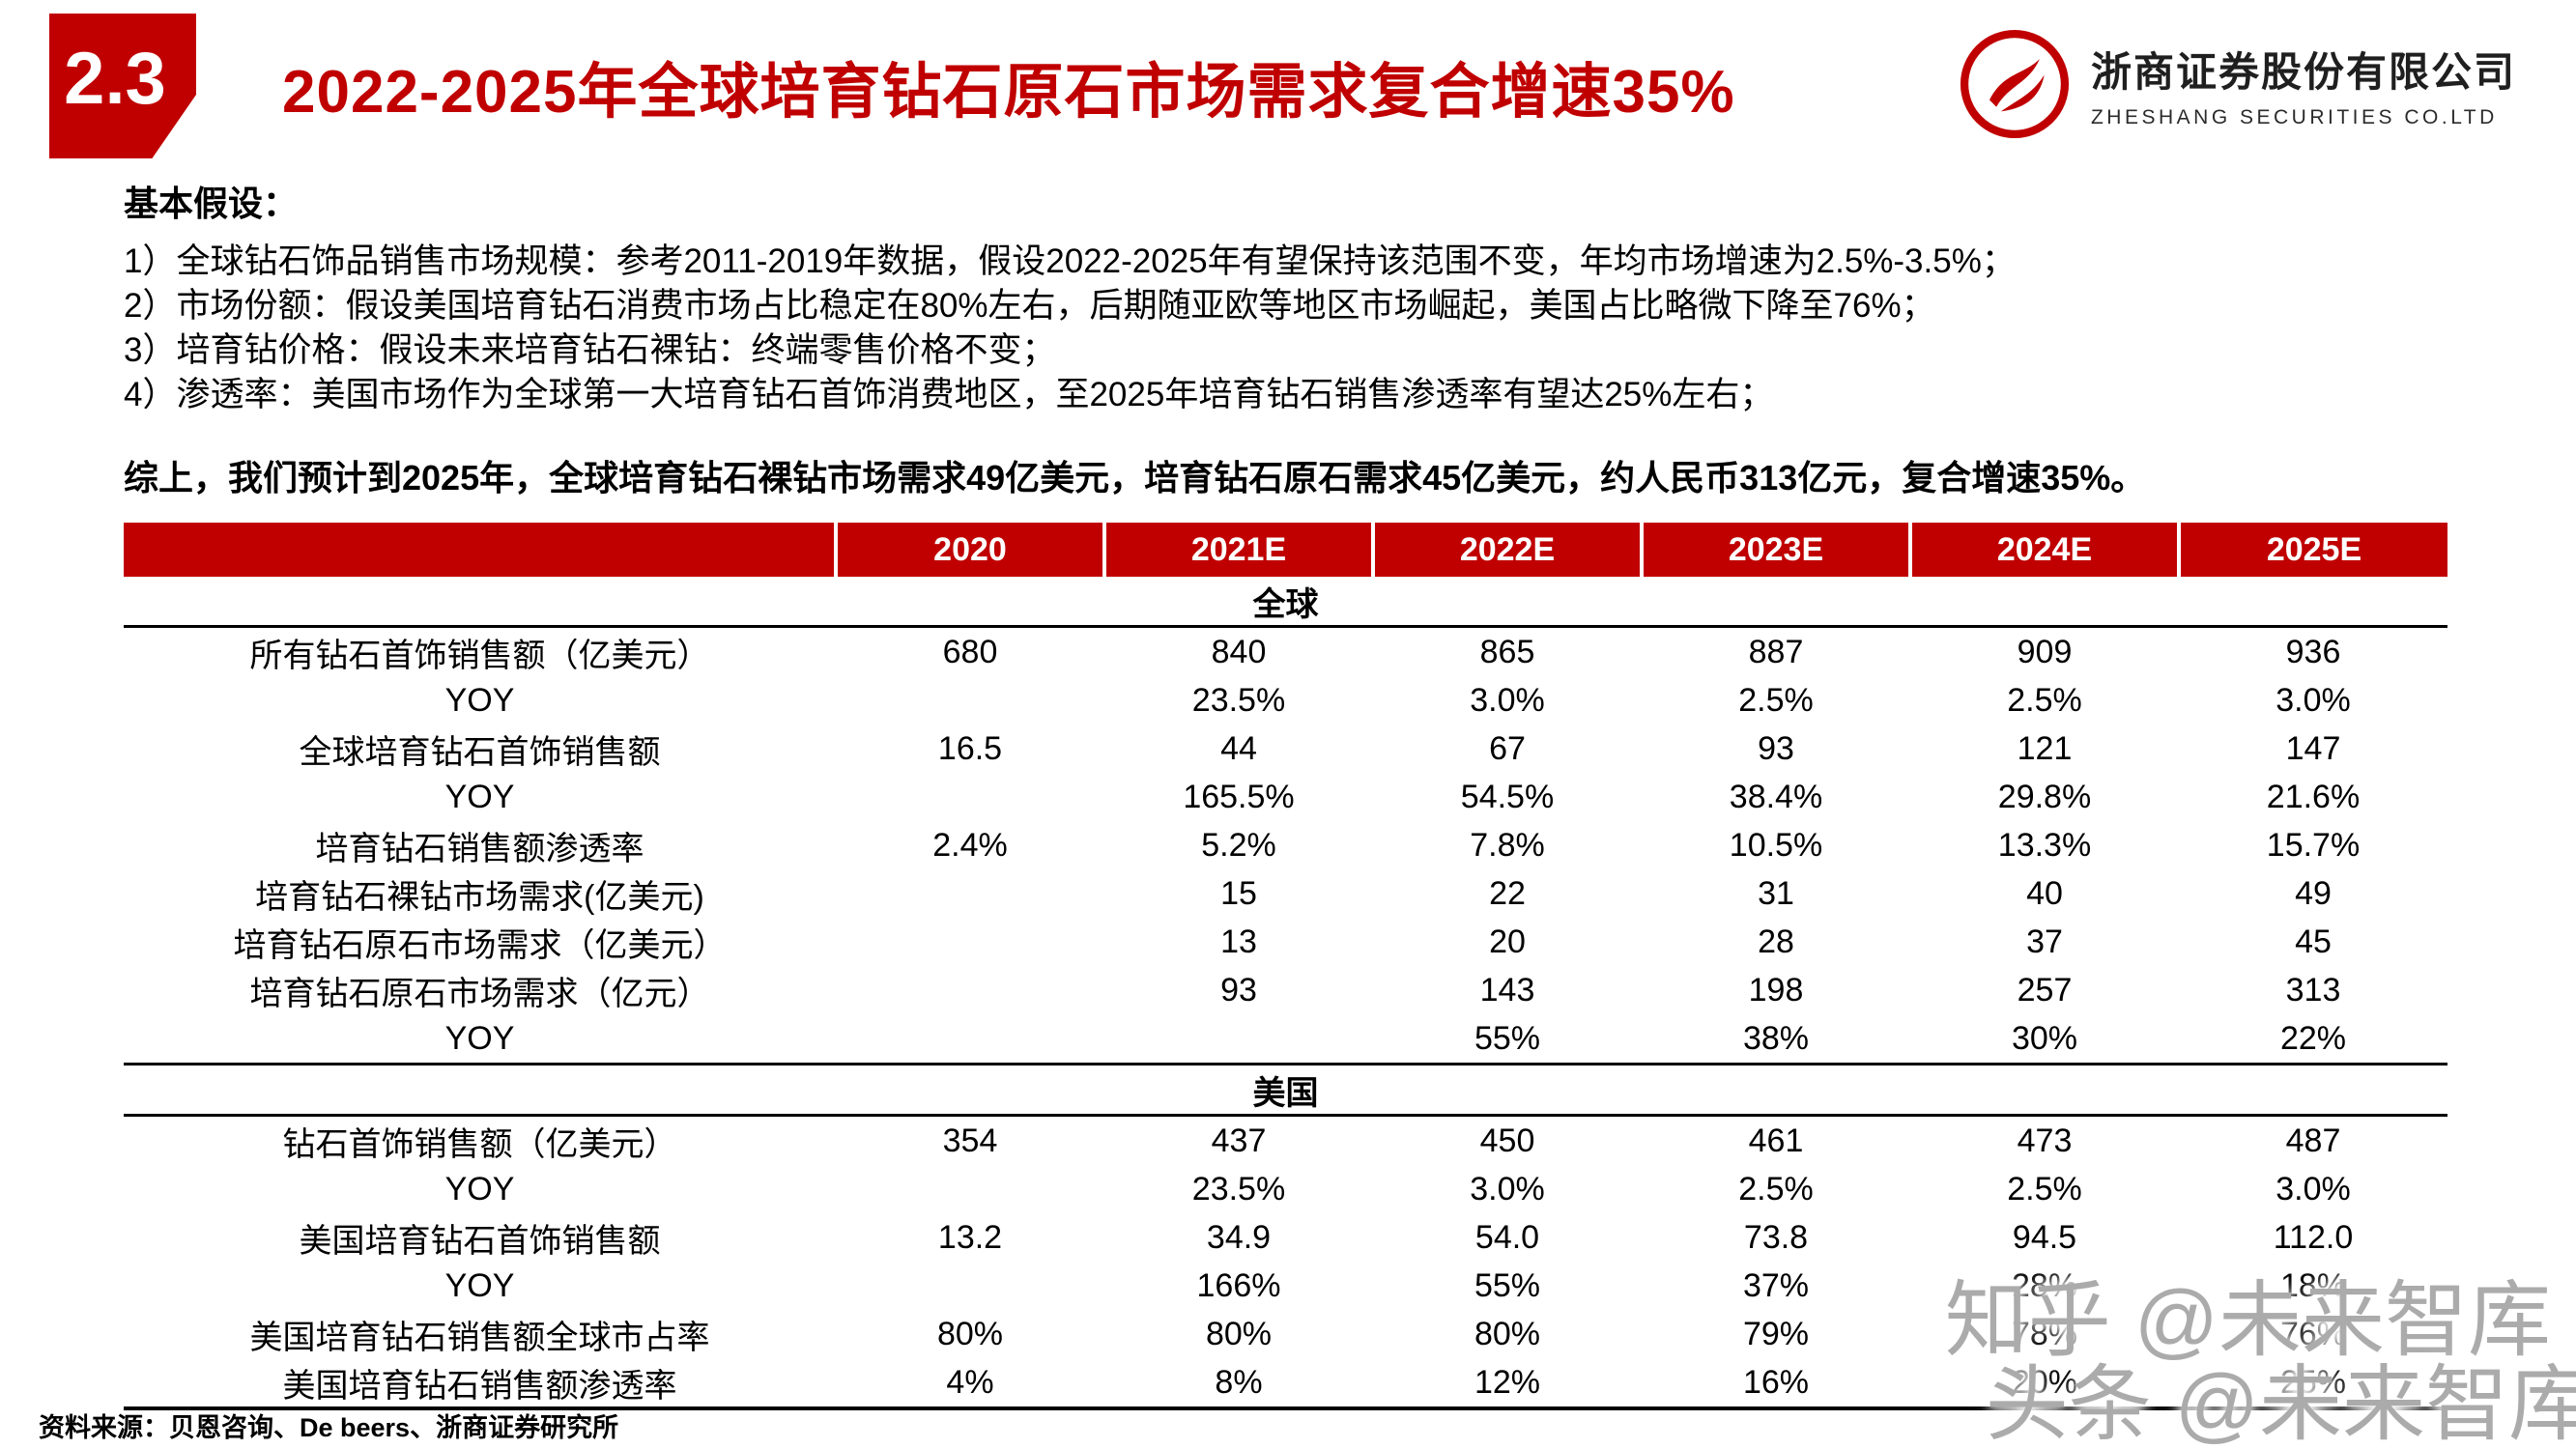  I want to click on section-number-badge: 2.3, so click(123, 86).